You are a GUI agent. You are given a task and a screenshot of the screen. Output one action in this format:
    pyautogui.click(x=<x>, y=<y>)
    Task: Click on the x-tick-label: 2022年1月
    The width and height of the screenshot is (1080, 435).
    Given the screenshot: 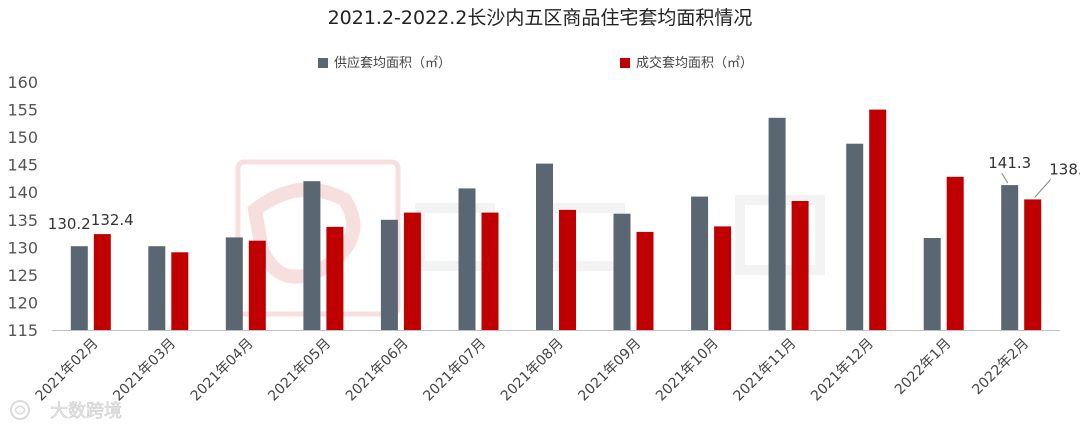 What is the action you would take?
    pyautogui.click(x=923, y=367)
    